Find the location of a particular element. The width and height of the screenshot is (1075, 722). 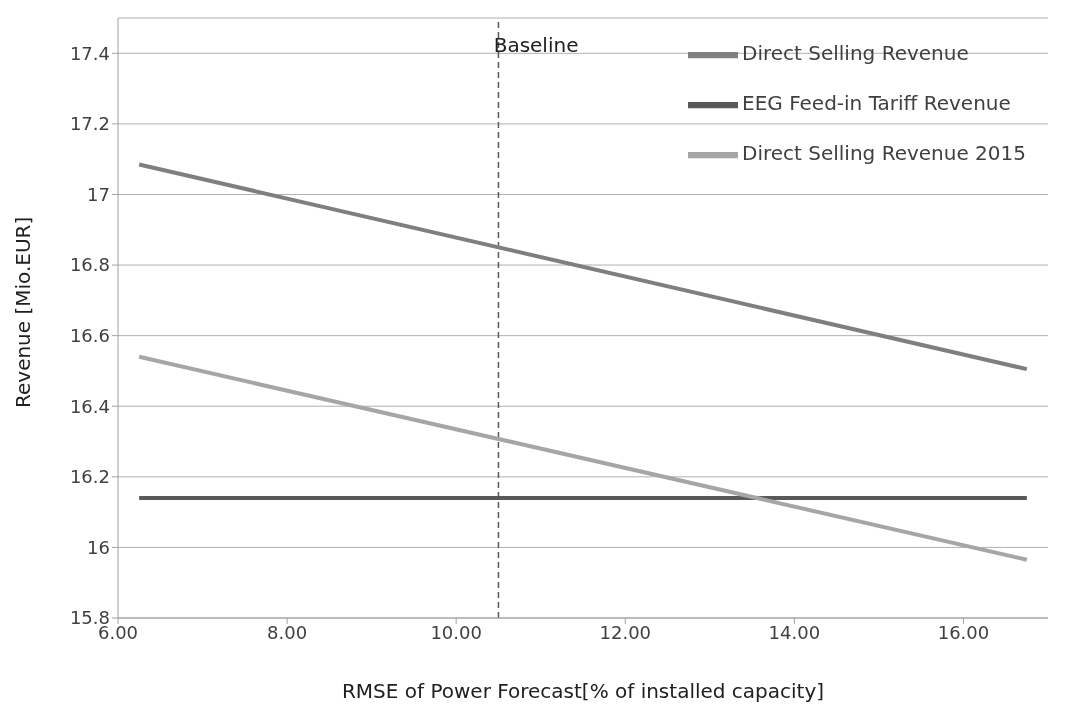

y-tick-label: 17.4 is located at coordinates (89, 53).